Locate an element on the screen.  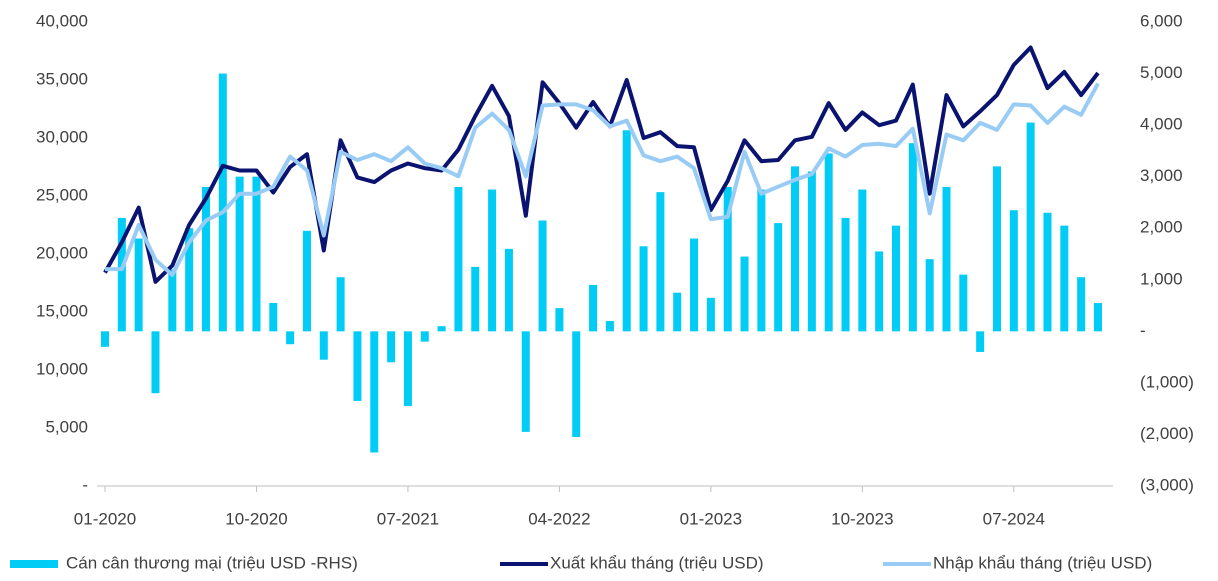
legend-label: Xuất khẩu tháng (triệu USD) is located at coordinates (657, 562).